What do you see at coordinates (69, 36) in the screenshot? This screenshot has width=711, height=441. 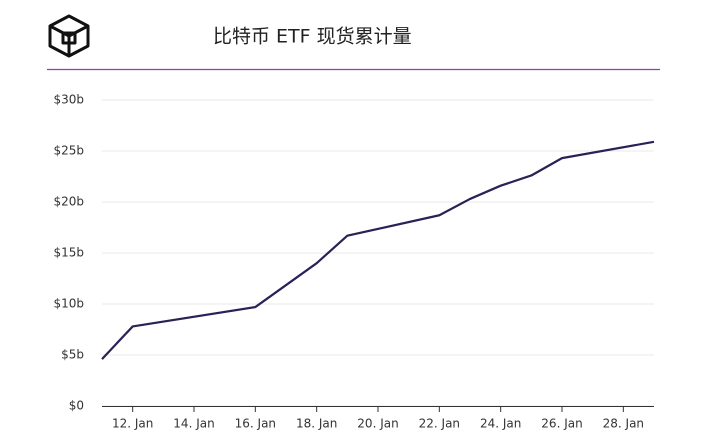 I see `logo` at bounding box center [69, 36].